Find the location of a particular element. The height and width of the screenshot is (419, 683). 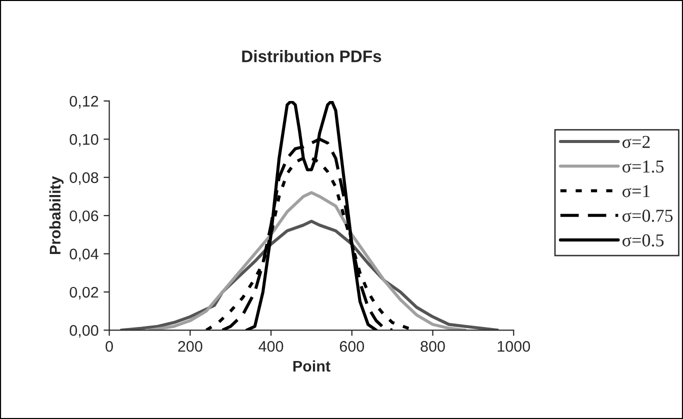

y-tick-label: 0,06 is located at coordinates (84, 217).